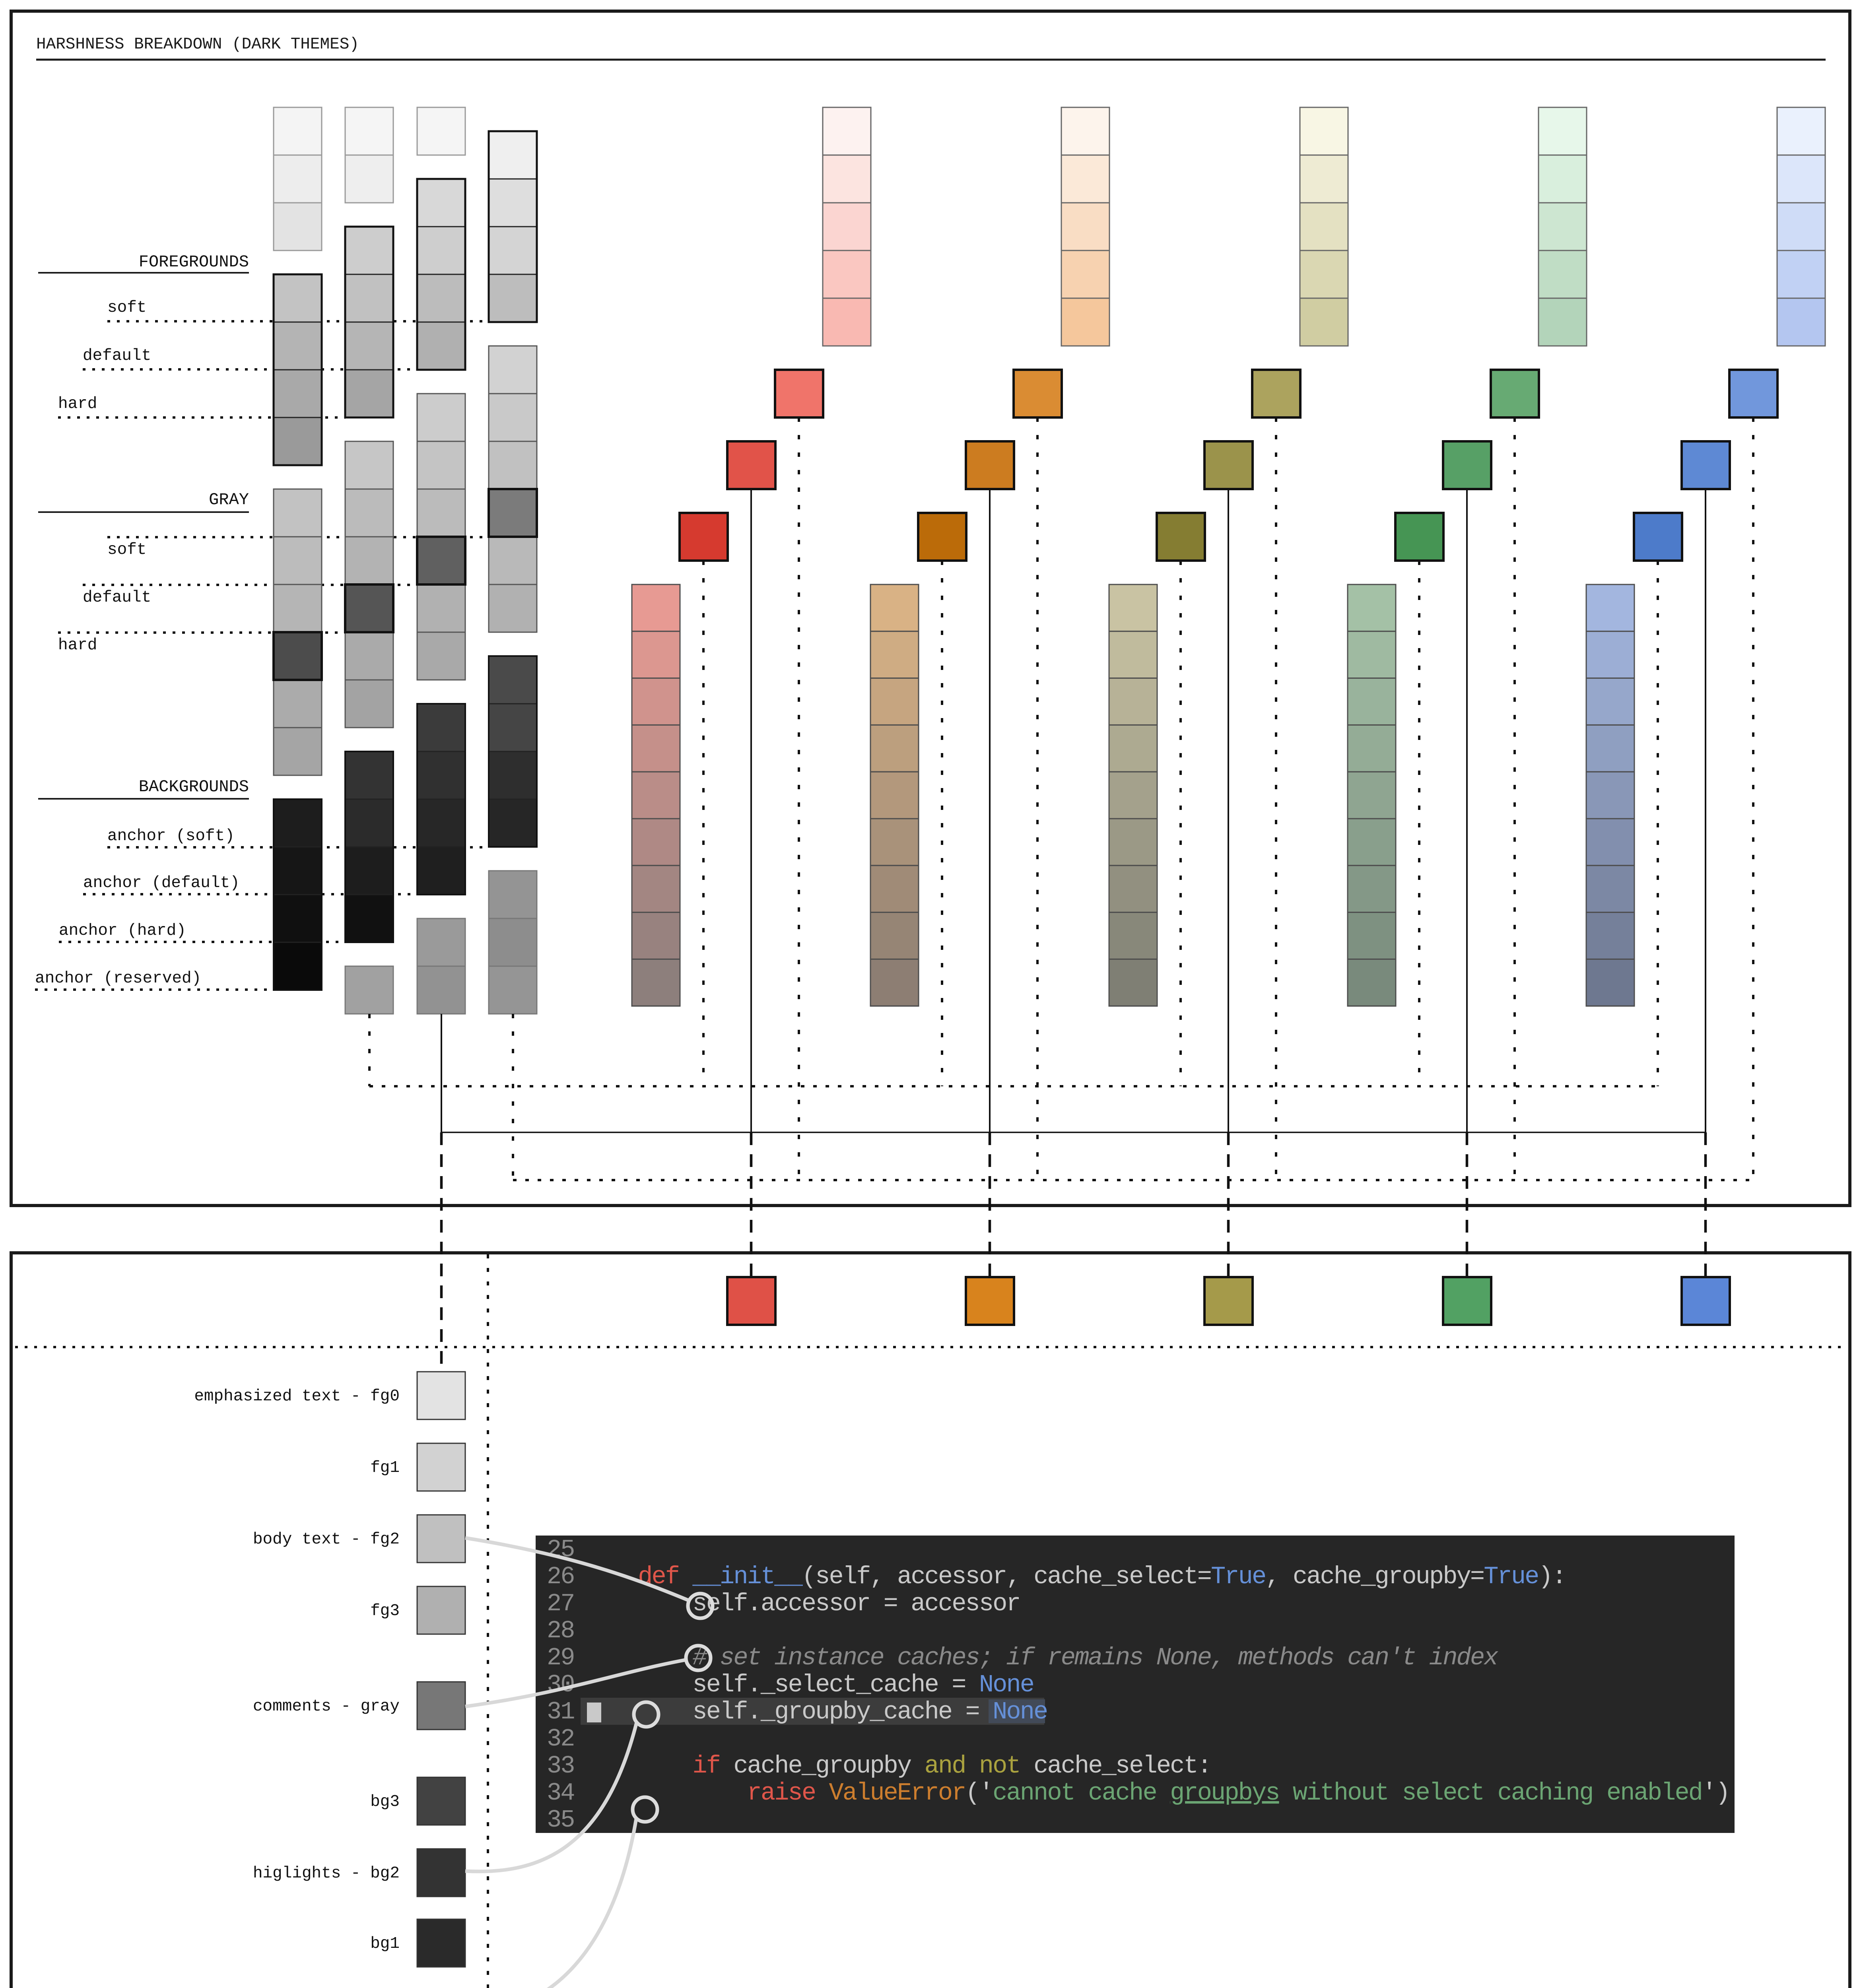 This screenshot has width=1861, height=1988. Describe the element at coordinates (194, 262) in the screenshot. I see `svg-text: FOREGROUNDS` at that location.